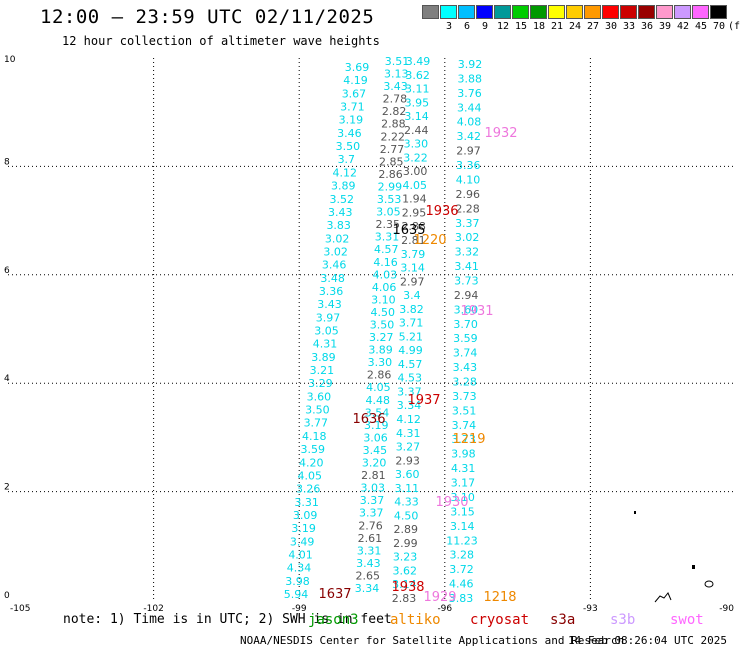 Image resolution: width=740 pixels, height=650 pixels. Describe the element at coordinates (355, 80) in the screenshot. I see `track-a-value: 4.19` at that location.